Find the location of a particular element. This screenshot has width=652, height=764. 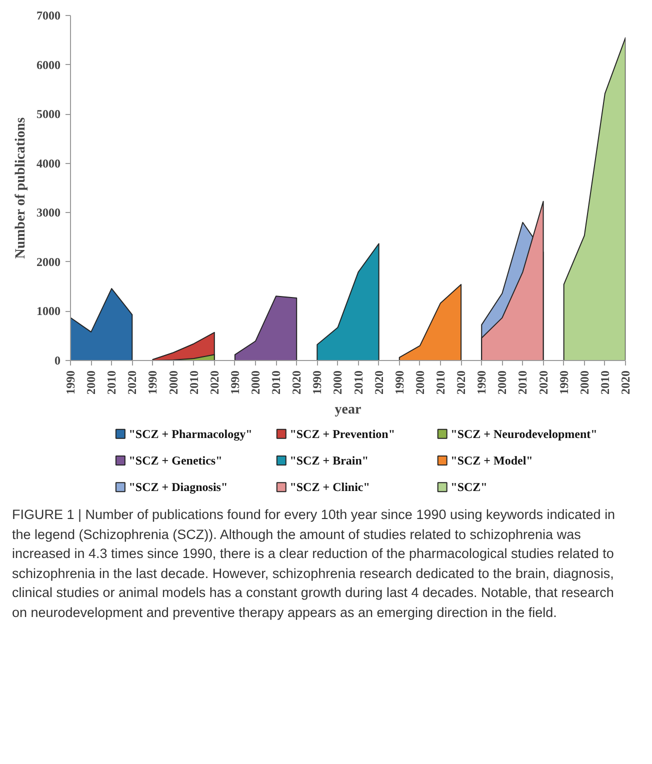

y-tick-label: 4000 is located at coordinates (48, 163).